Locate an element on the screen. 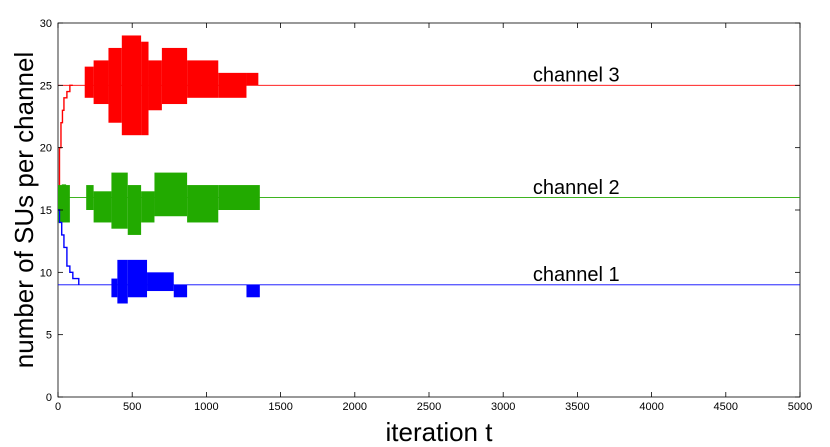 The height and width of the screenshot is (447, 830). series-label: channel 1 is located at coordinates (576, 275).